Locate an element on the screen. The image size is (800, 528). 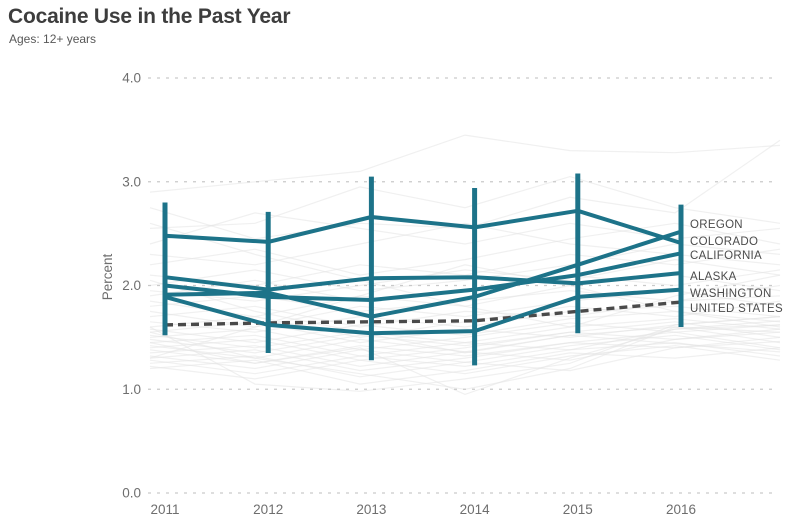
chart-title: Cocaine Use in the Past Year is located at coordinates (149, 16).